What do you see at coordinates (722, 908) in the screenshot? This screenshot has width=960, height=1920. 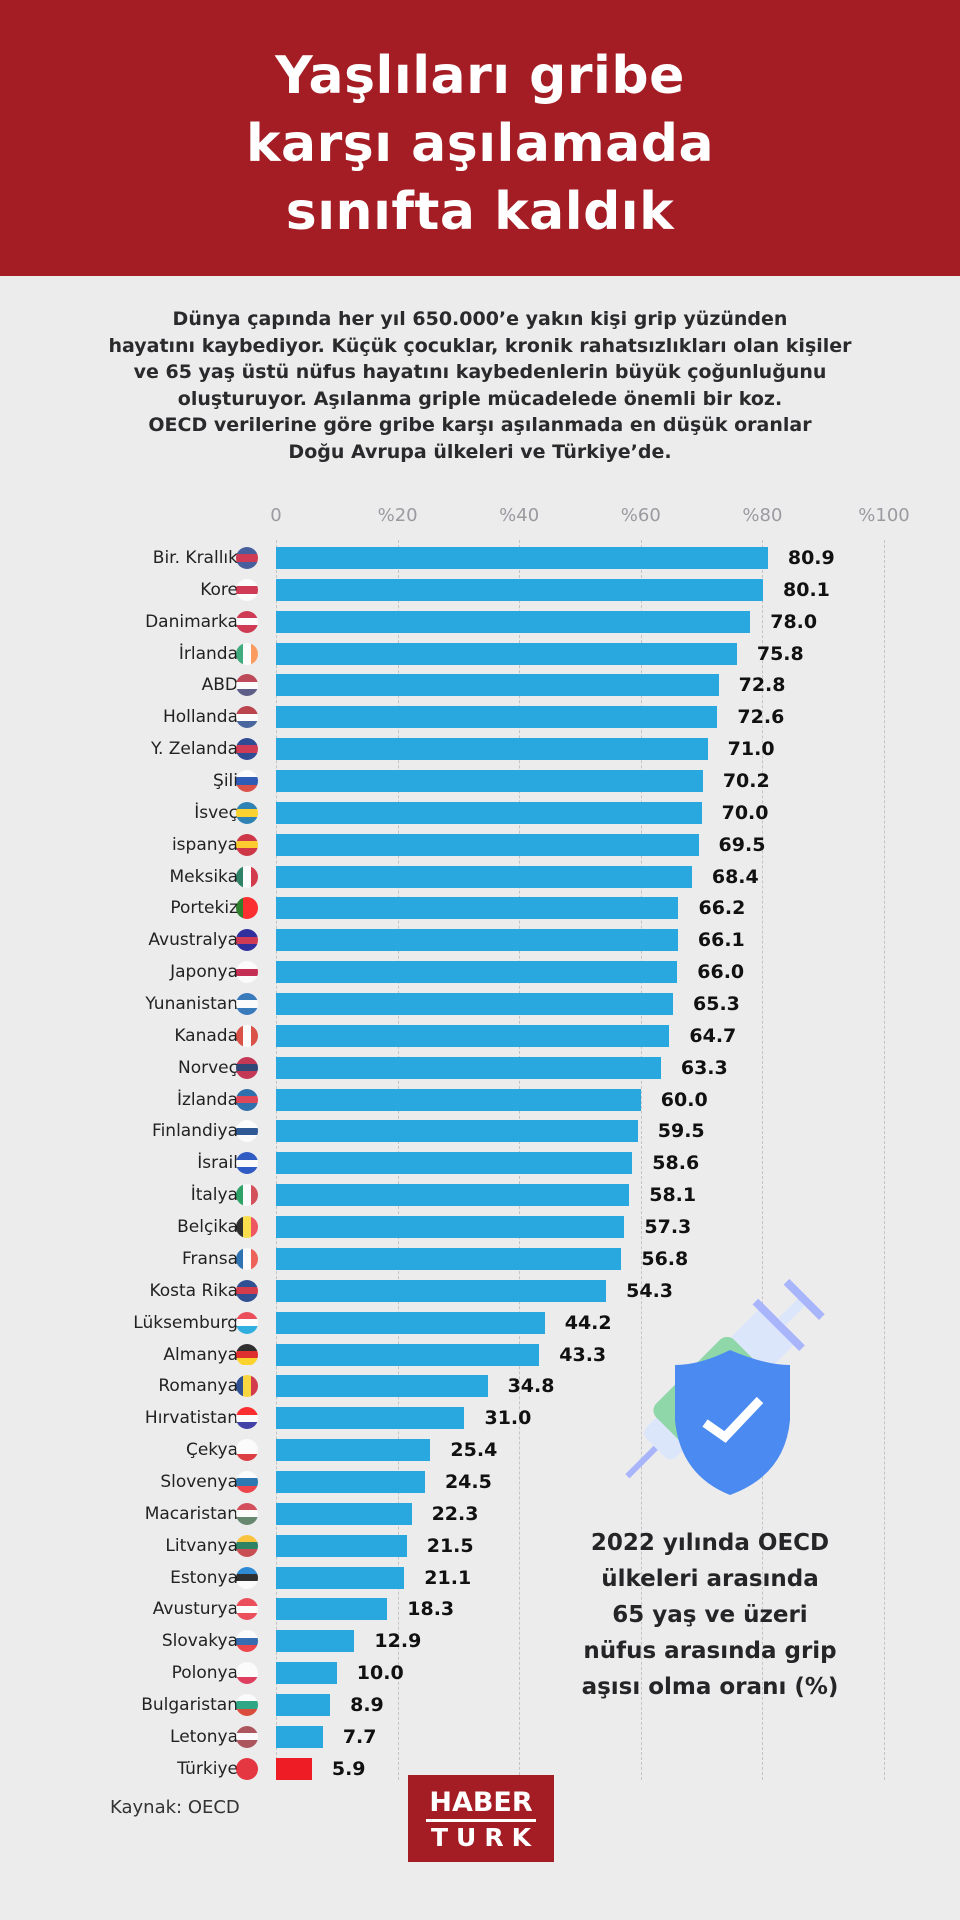 I see `value-label: 66.2` at bounding box center [722, 908].